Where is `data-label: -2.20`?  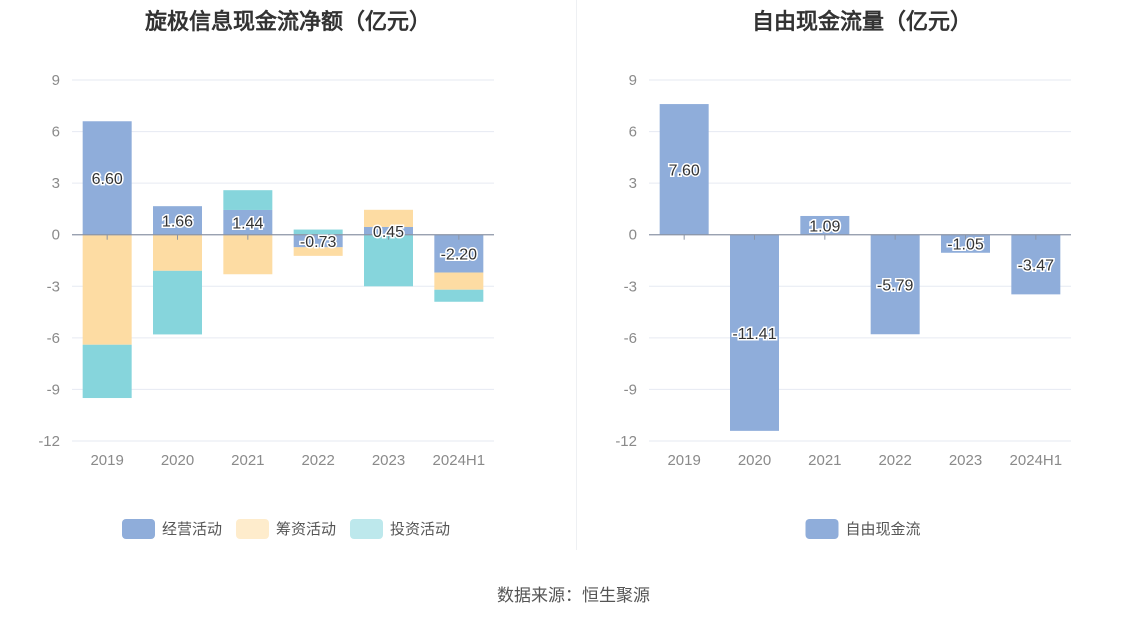 data-label: -2.20 is located at coordinates (459, 255).